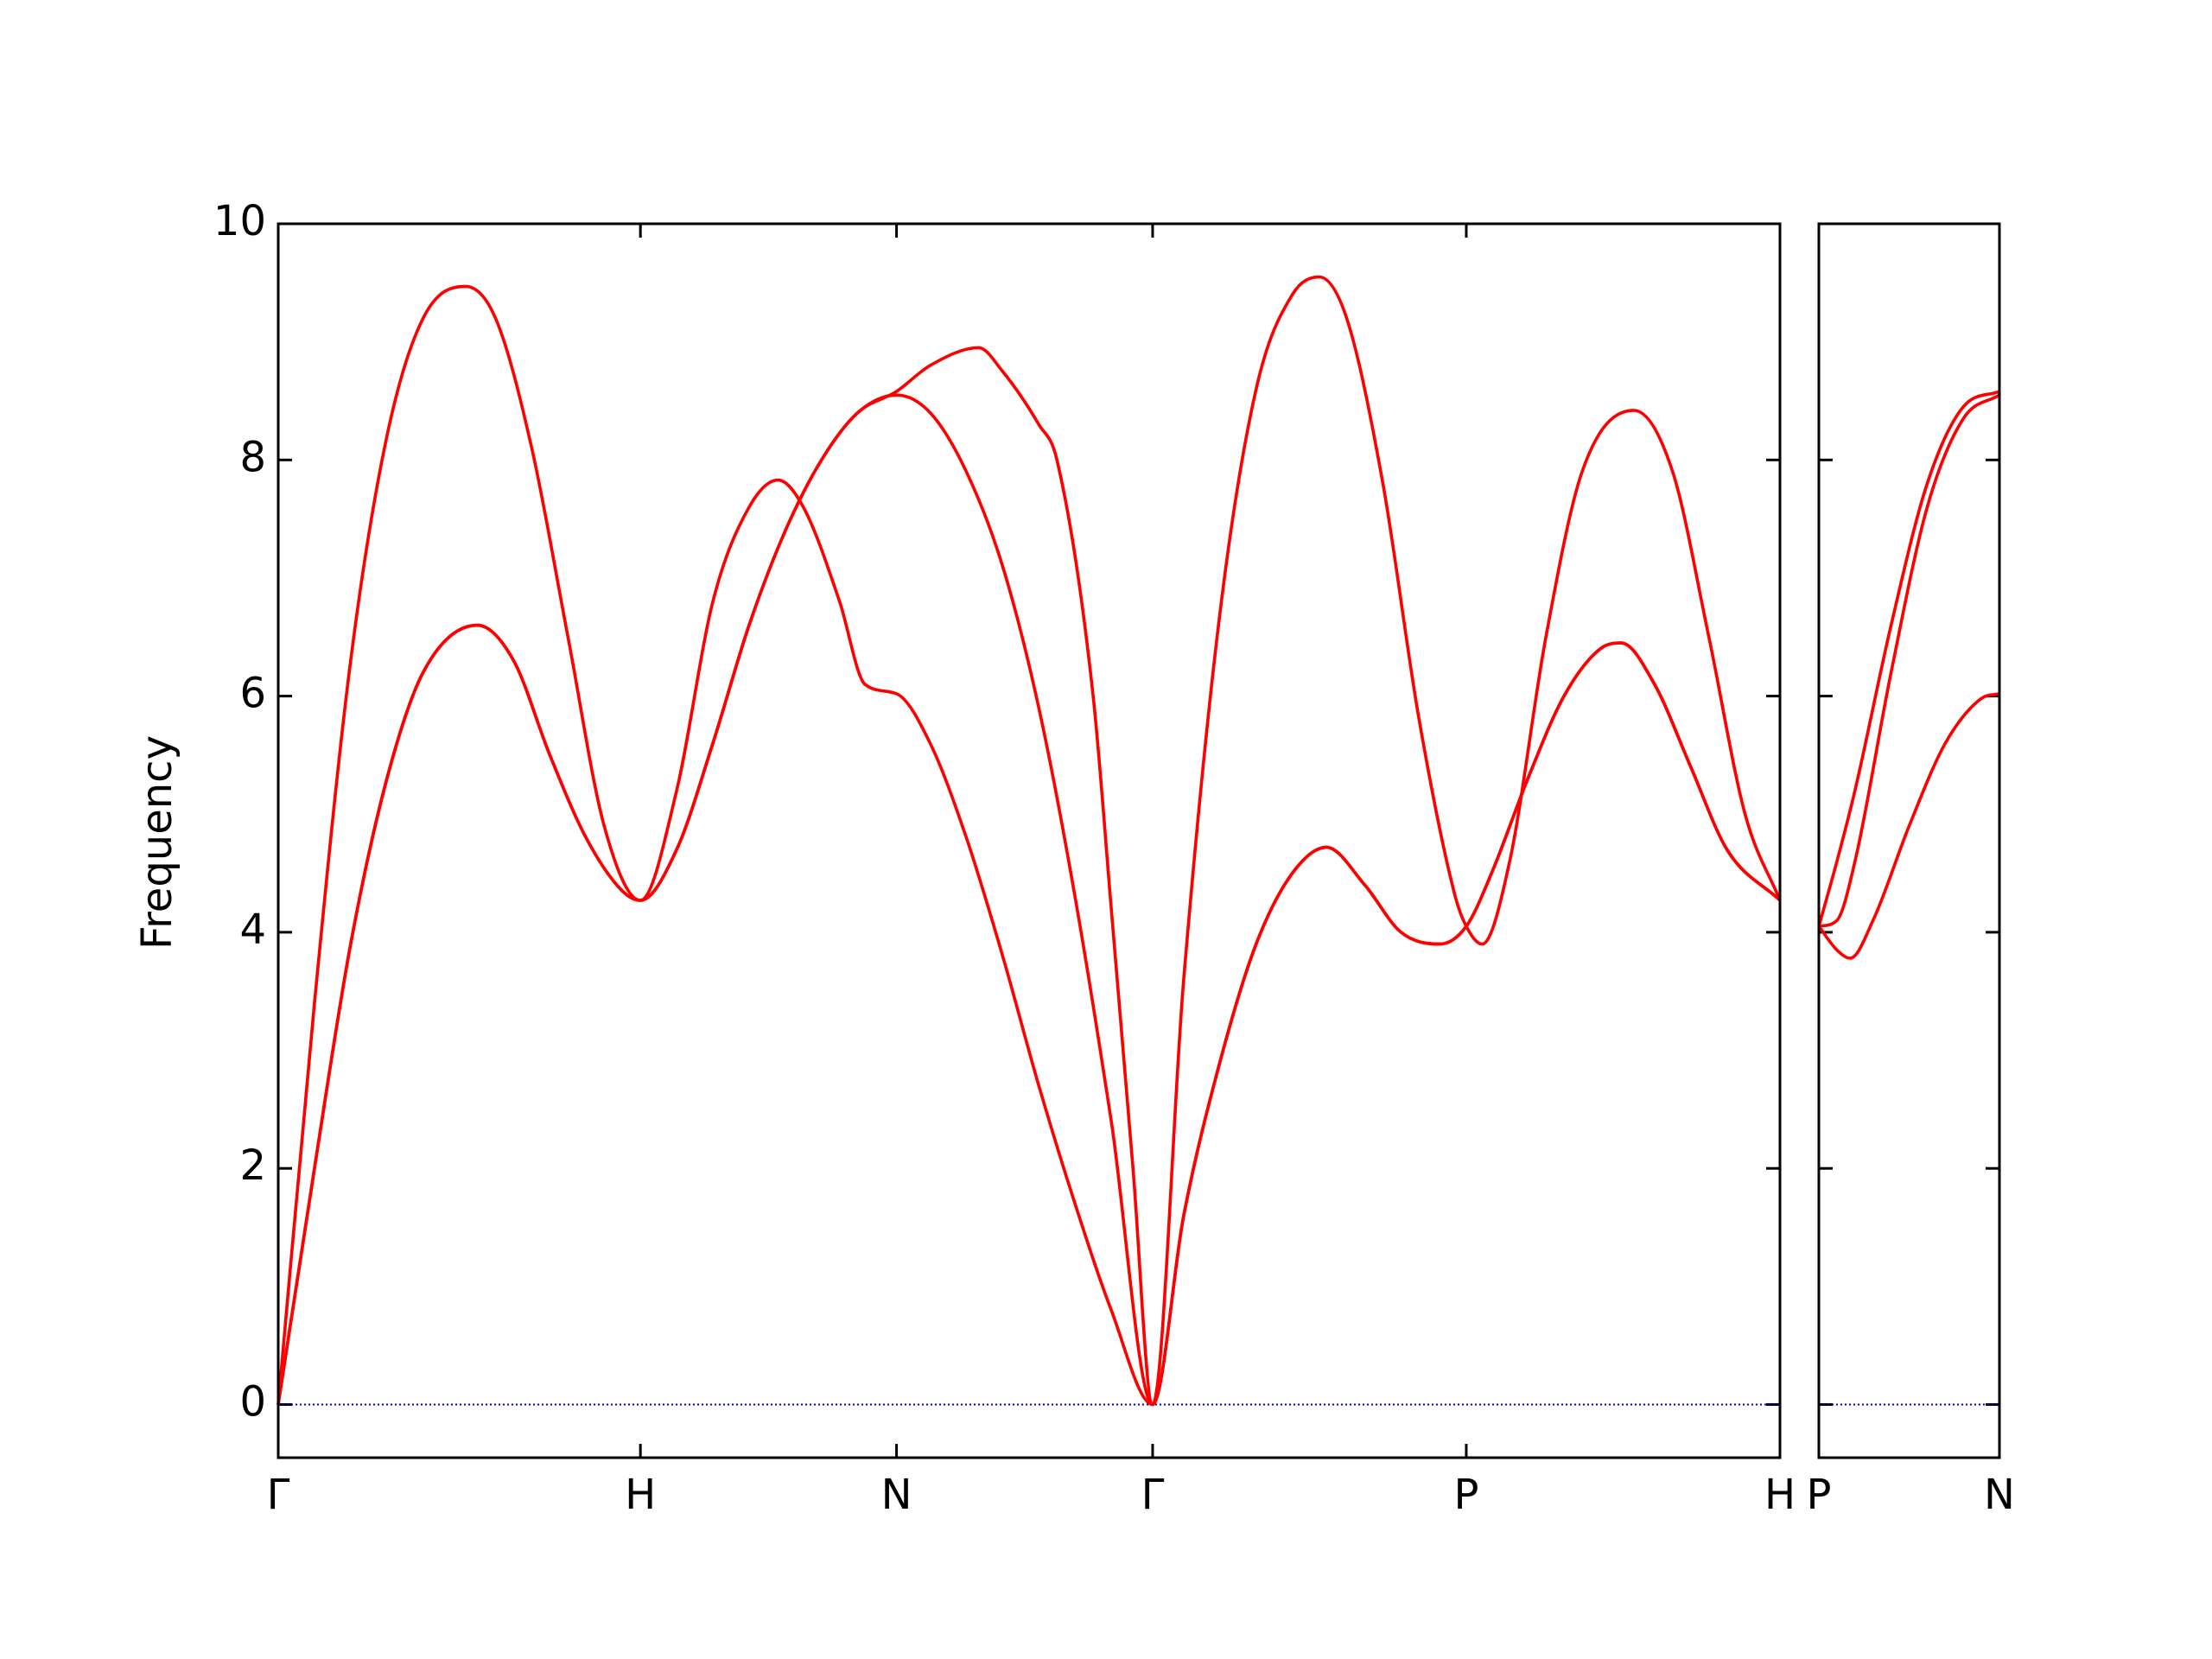 The width and height of the screenshot is (2212, 1659). Describe the element at coordinates (252, 694) in the screenshot. I see `y-tick-label: 6` at that location.